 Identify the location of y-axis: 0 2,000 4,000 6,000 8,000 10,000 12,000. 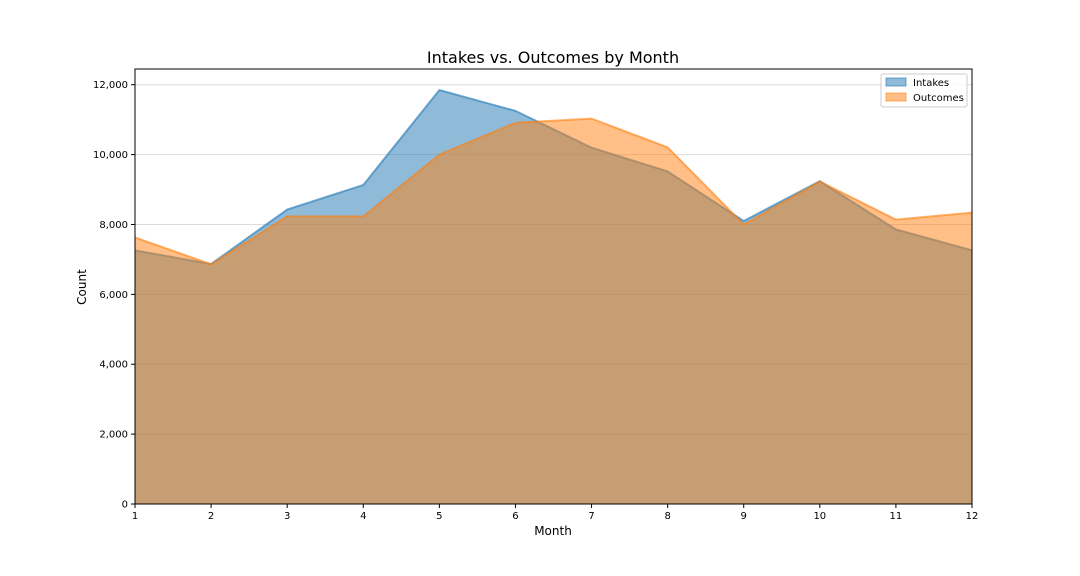
(114, 295).